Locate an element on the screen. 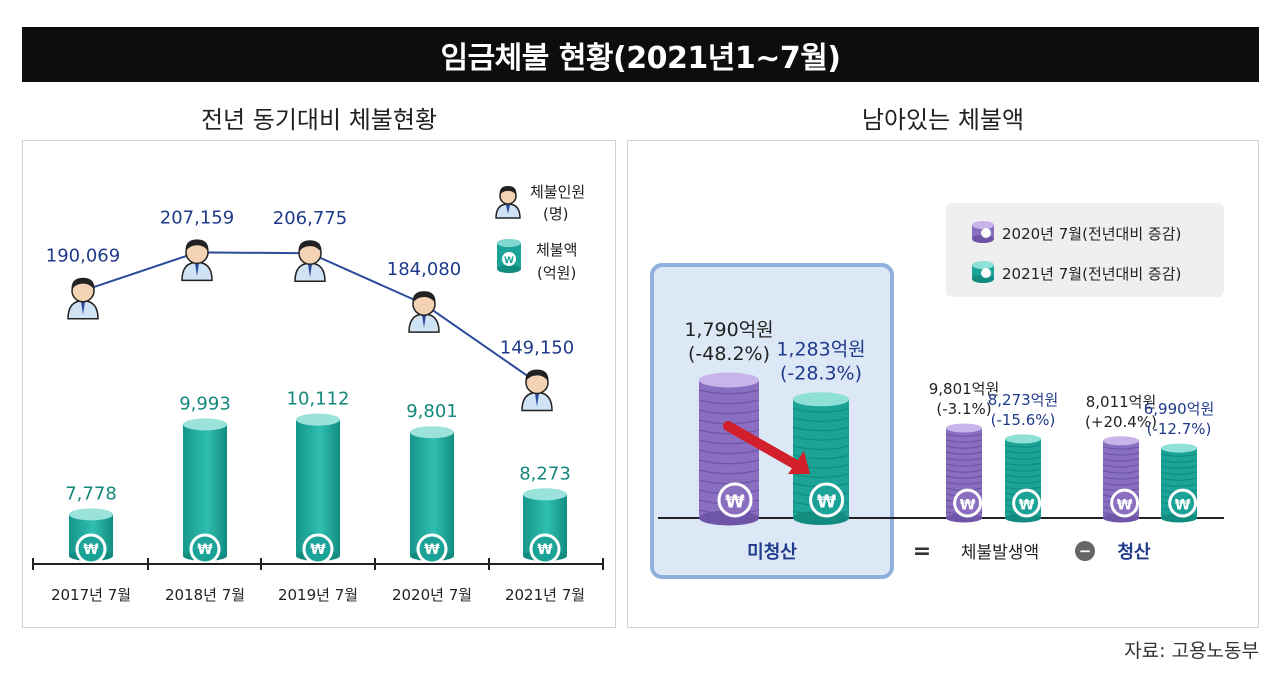 The width and height of the screenshot is (1281, 686). minus-circle-icon is located at coordinates (1085, 551).